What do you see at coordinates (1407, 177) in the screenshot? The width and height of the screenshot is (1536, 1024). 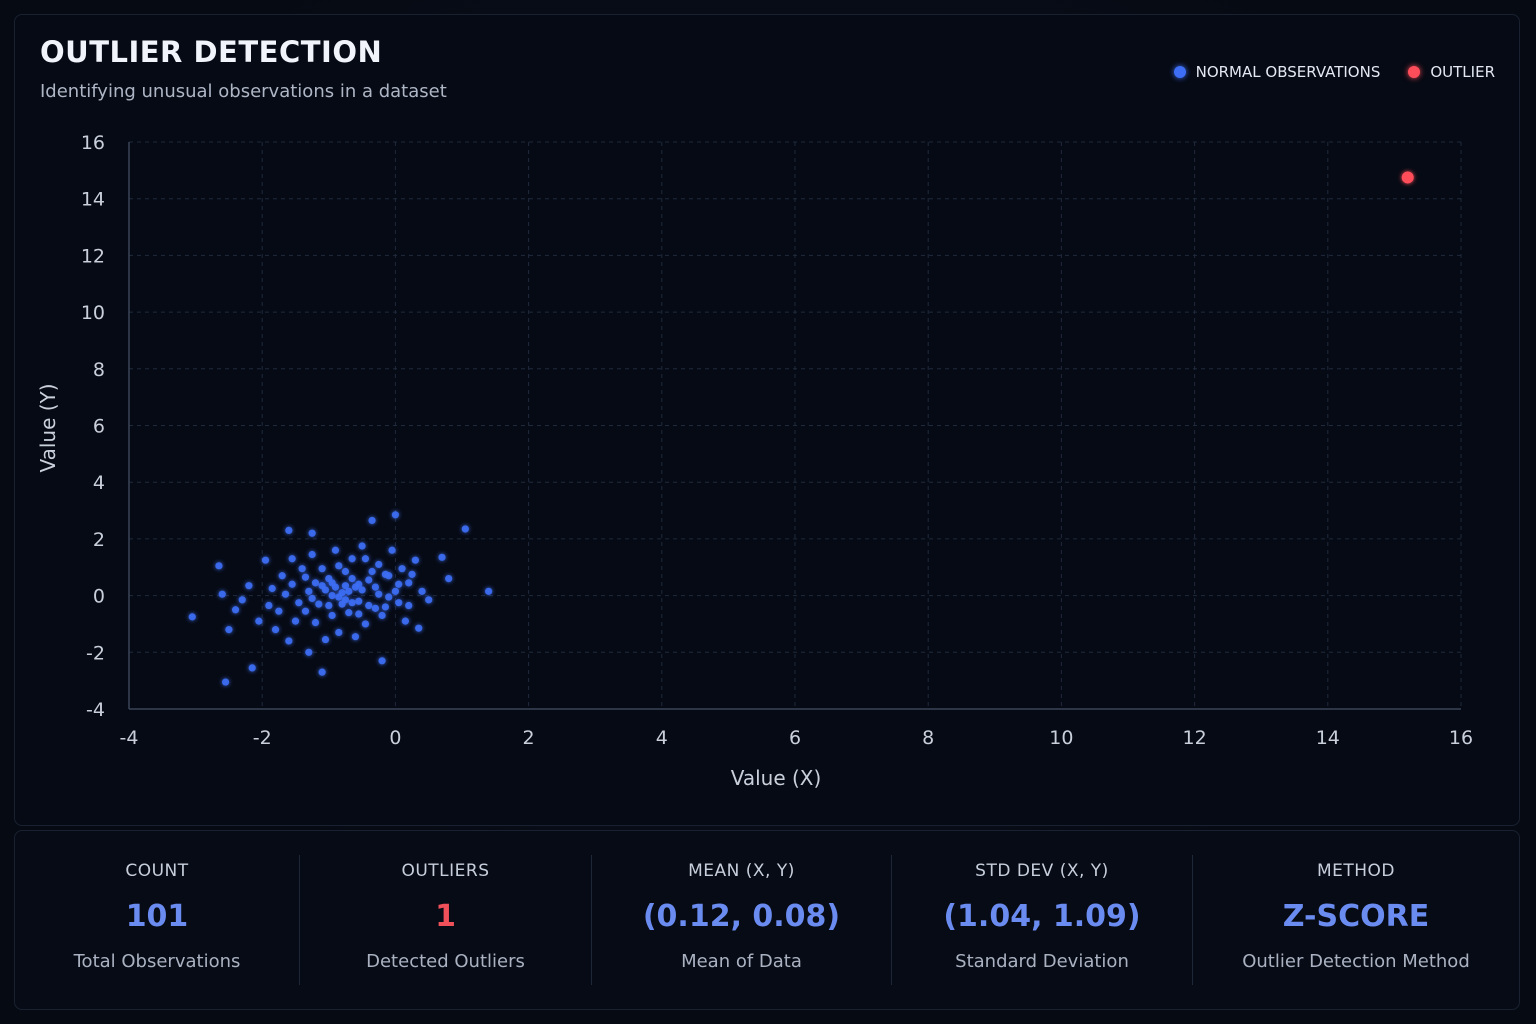 I see `outlier-point` at bounding box center [1407, 177].